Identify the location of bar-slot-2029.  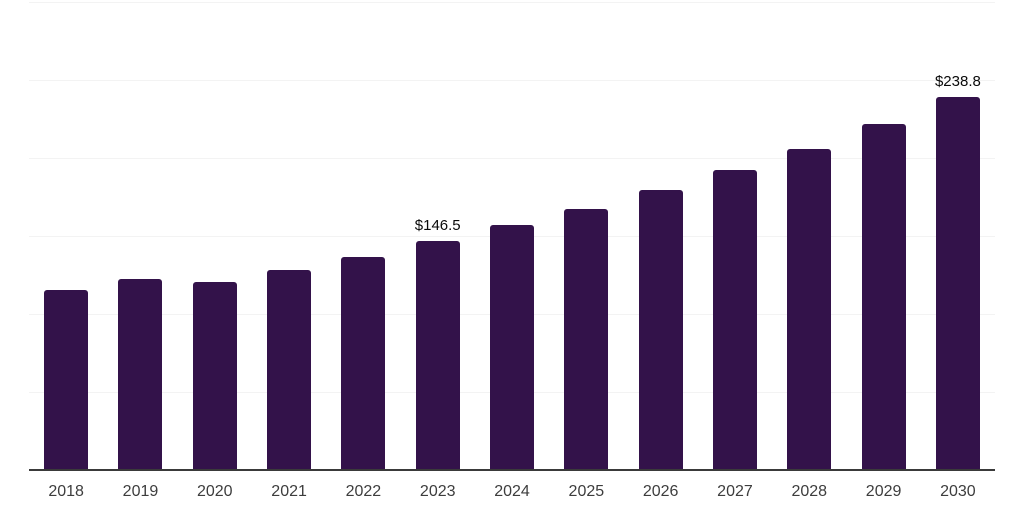
(883, 236).